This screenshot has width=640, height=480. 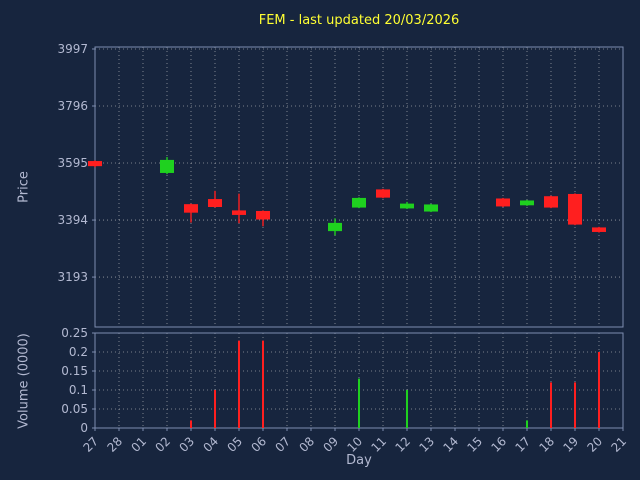 What do you see at coordinates (498, 444) in the screenshot?
I see `x-tick-label: 16` at bounding box center [498, 444].